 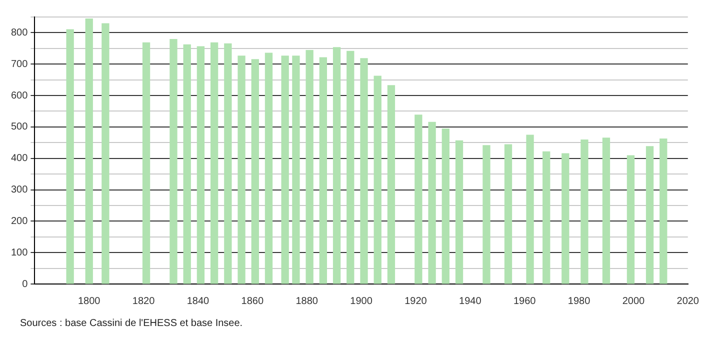 I want to click on x-tick-label: 1860, so click(x=252, y=301).